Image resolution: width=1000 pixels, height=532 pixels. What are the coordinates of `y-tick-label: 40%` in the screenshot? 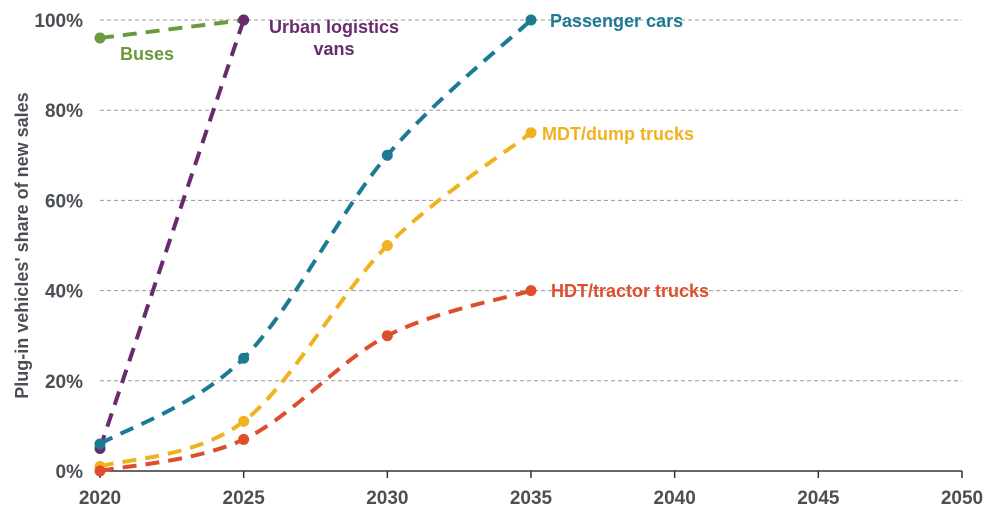 It's located at (64, 292).